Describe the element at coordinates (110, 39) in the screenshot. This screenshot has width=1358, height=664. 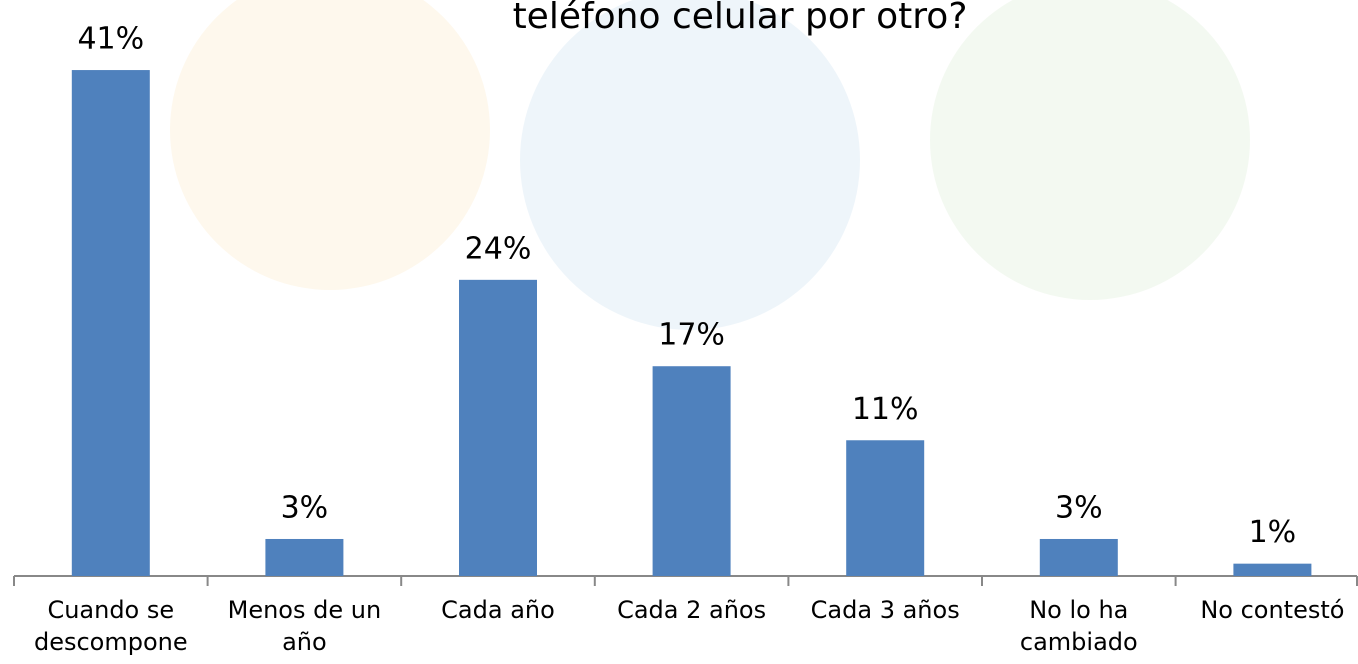
I see `data-label: 41%` at that location.